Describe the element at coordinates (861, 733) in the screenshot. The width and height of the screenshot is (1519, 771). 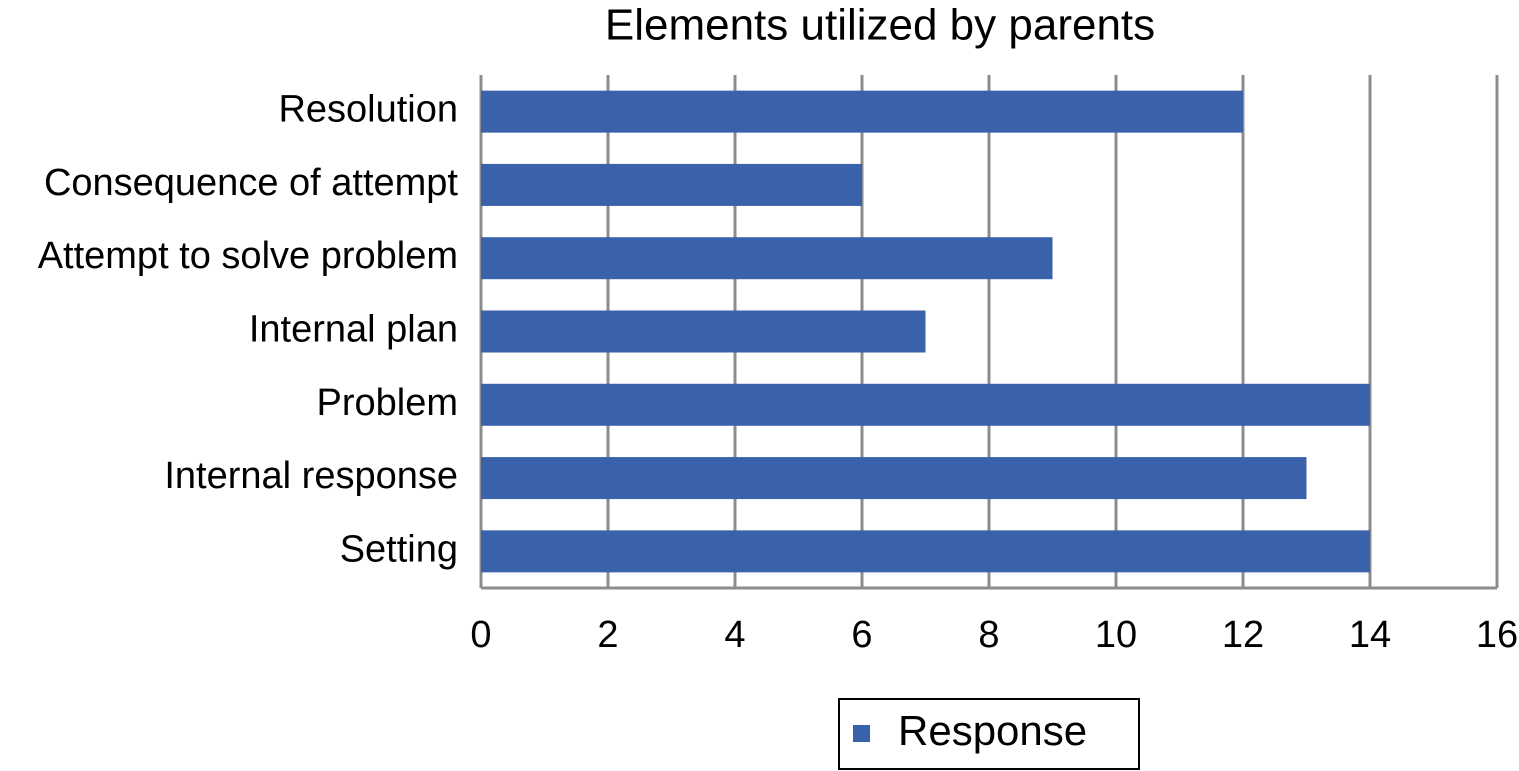
I see `legend-swatch` at that location.